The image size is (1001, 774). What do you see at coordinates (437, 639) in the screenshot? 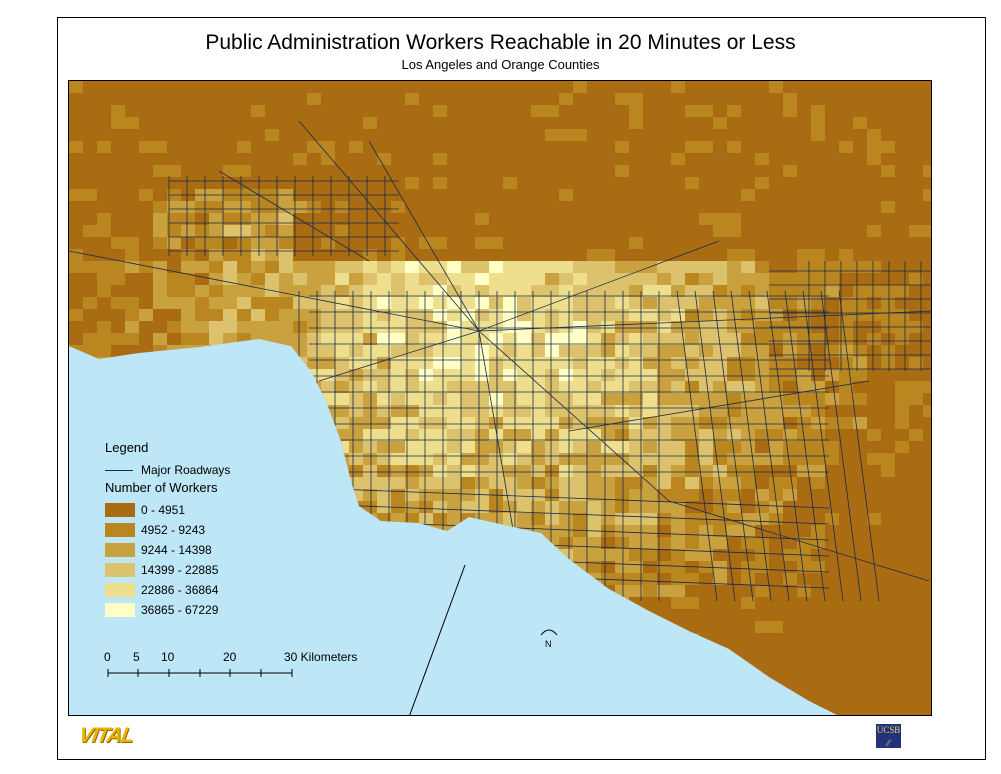
I see `catalina-boundary-line` at bounding box center [437, 639].